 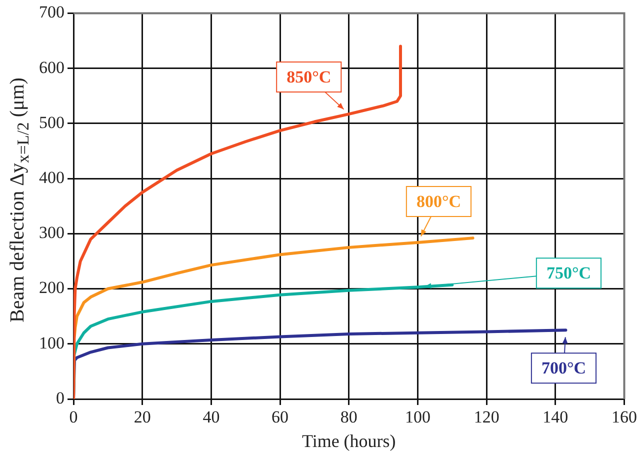 What do you see at coordinates (417, 417) in the screenshot?
I see `x-tick-label: 100` at bounding box center [417, 417].